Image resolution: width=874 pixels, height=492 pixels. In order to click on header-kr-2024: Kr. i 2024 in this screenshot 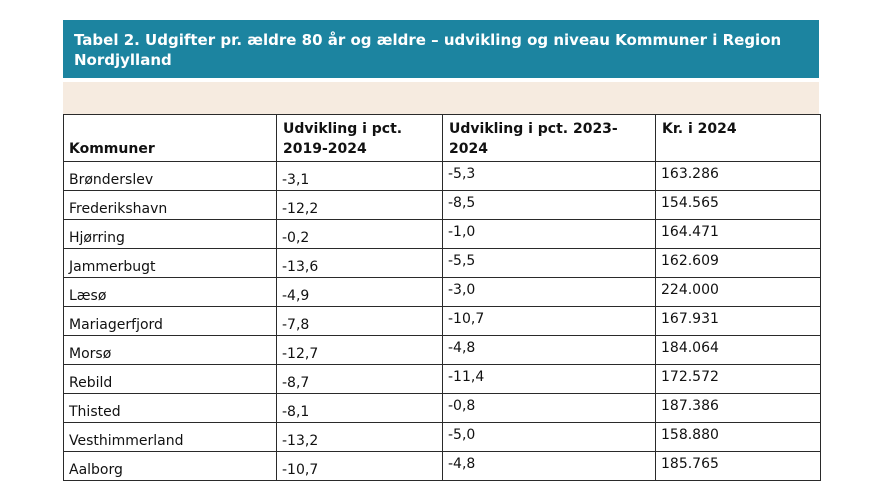, I will do `click(738, 138)`.